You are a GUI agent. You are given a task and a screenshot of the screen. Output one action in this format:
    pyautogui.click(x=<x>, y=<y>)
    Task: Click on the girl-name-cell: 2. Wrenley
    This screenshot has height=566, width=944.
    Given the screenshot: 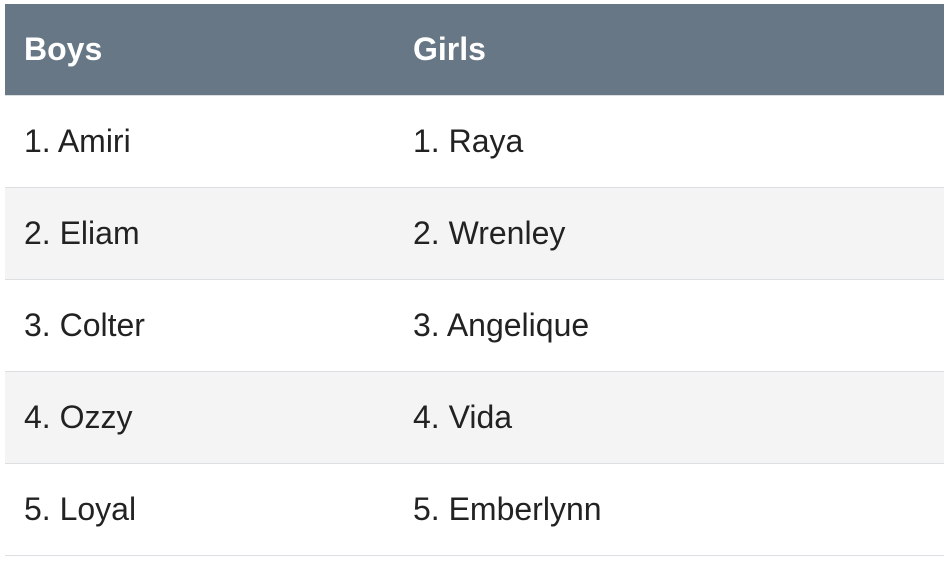 What is the action you would take?
    pyautogui.click(x=669, y=233)
    